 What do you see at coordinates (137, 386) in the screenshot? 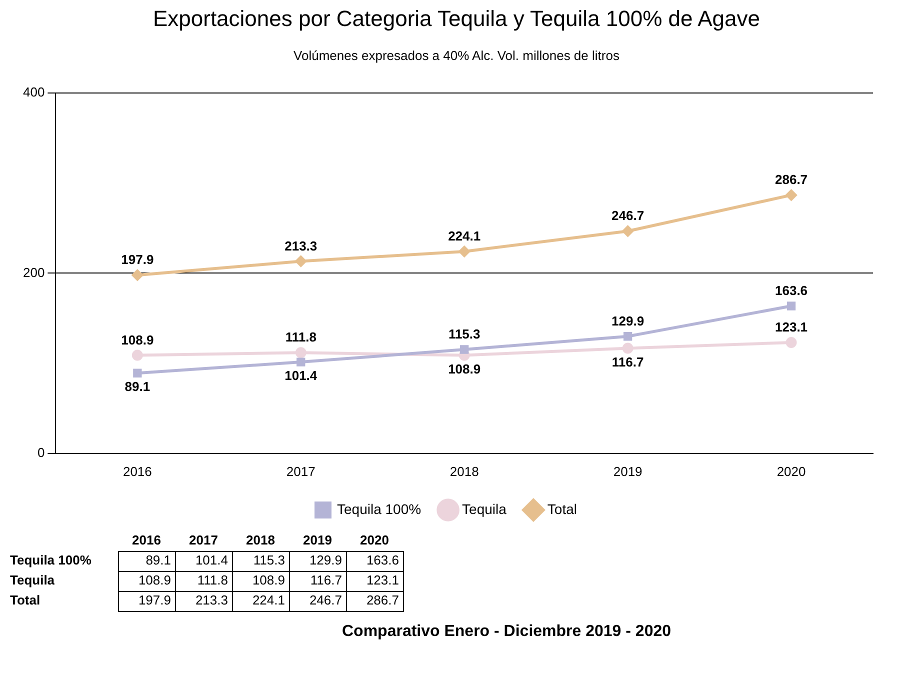
I see `data-label: 89.1` at bounding box center [137, 386].